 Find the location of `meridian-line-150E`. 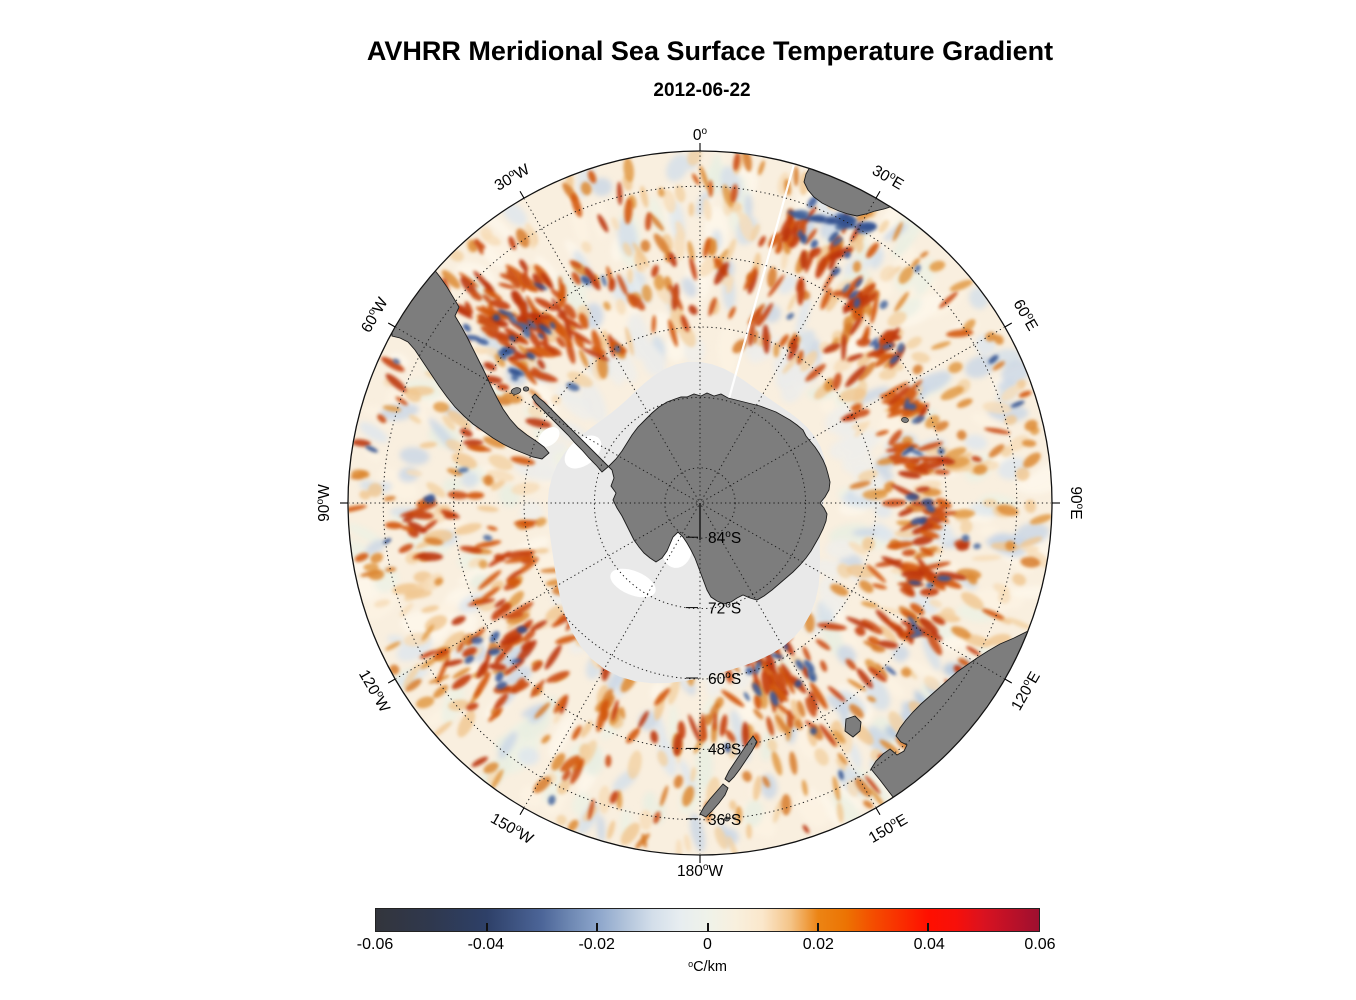

meridian-line-150E is located at coordinates (788, 656).